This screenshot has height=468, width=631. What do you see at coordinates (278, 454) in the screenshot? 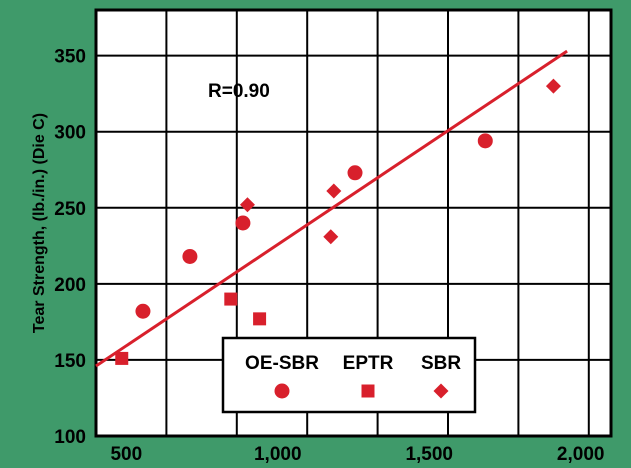
I see `x-tick-label: 1,000` at bounding box center [278, 454].